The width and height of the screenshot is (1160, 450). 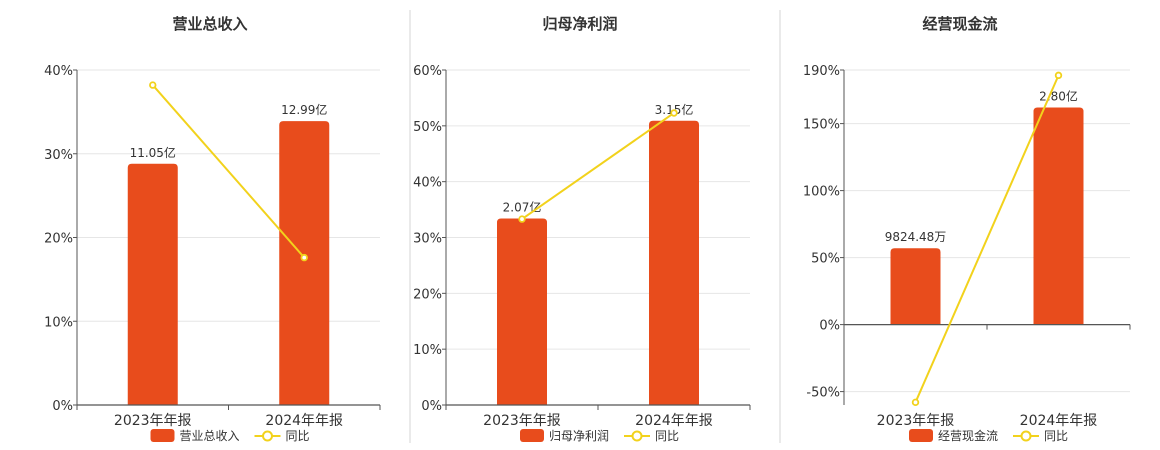 I want to click on bar-value-label: 9824.48万, so click(x=916, y=237).